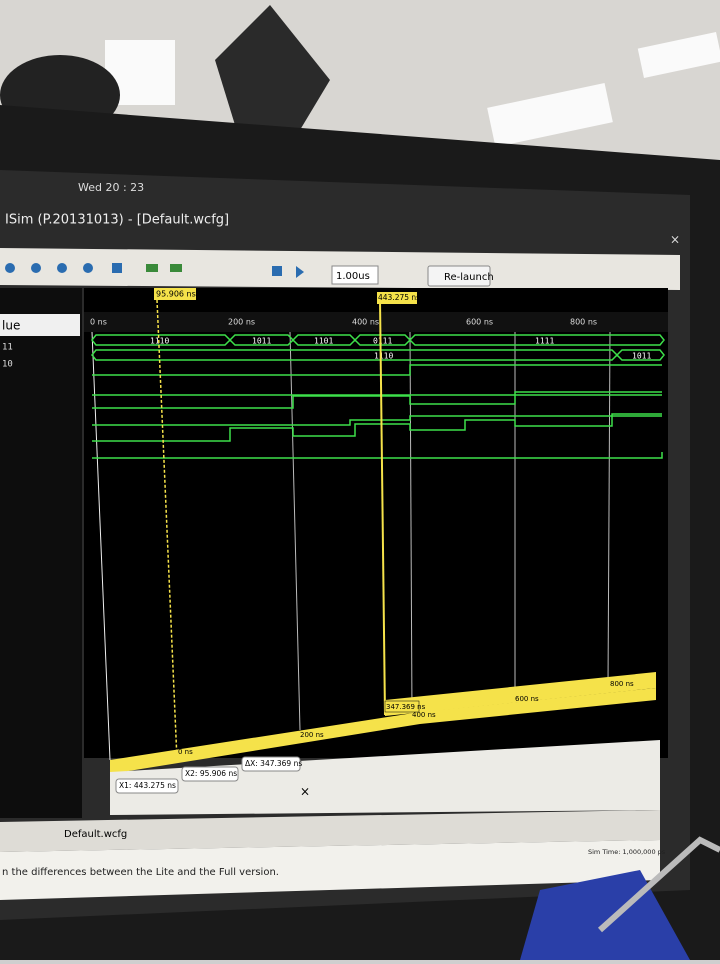  Describe the element at coordinates (544, 341) in the screenshot. I see `bus-value: 1111` at that location.